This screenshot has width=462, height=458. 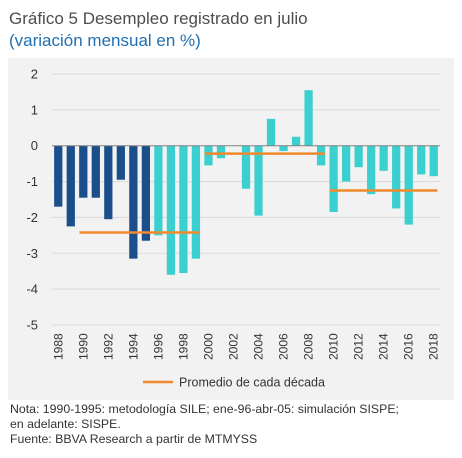 What do you see at coordinates (65, 424) in the screenshot?
I see `note-line-2: en adelante: SISPE.` at bounding box center [65, 424].